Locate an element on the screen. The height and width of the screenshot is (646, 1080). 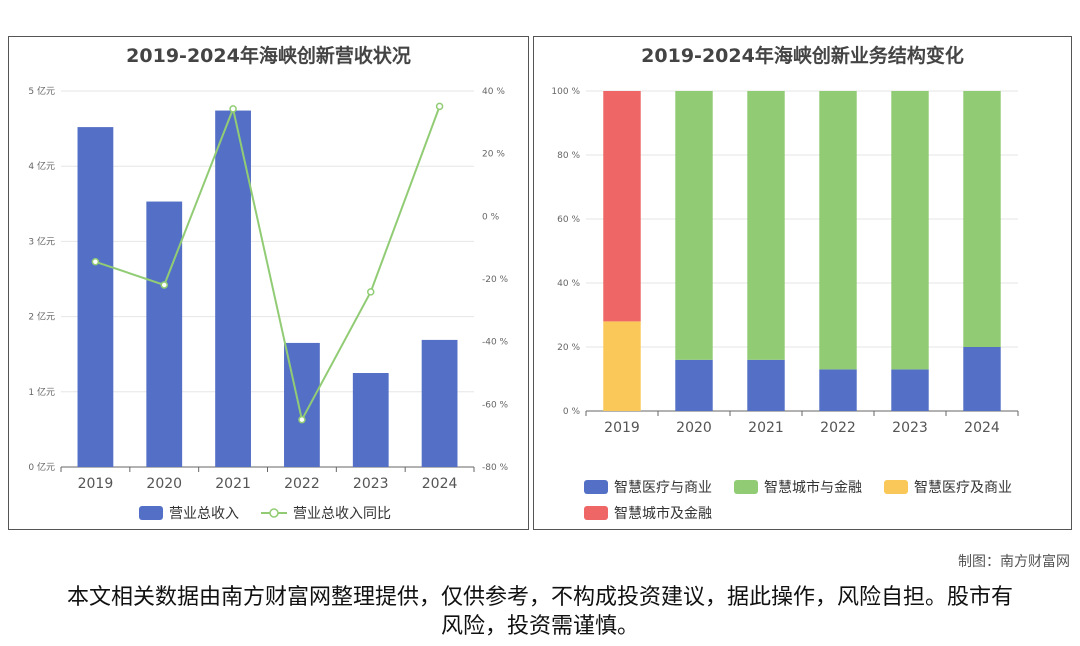
y-right-tick-label: -40 % is located at coordinates (495, 343).